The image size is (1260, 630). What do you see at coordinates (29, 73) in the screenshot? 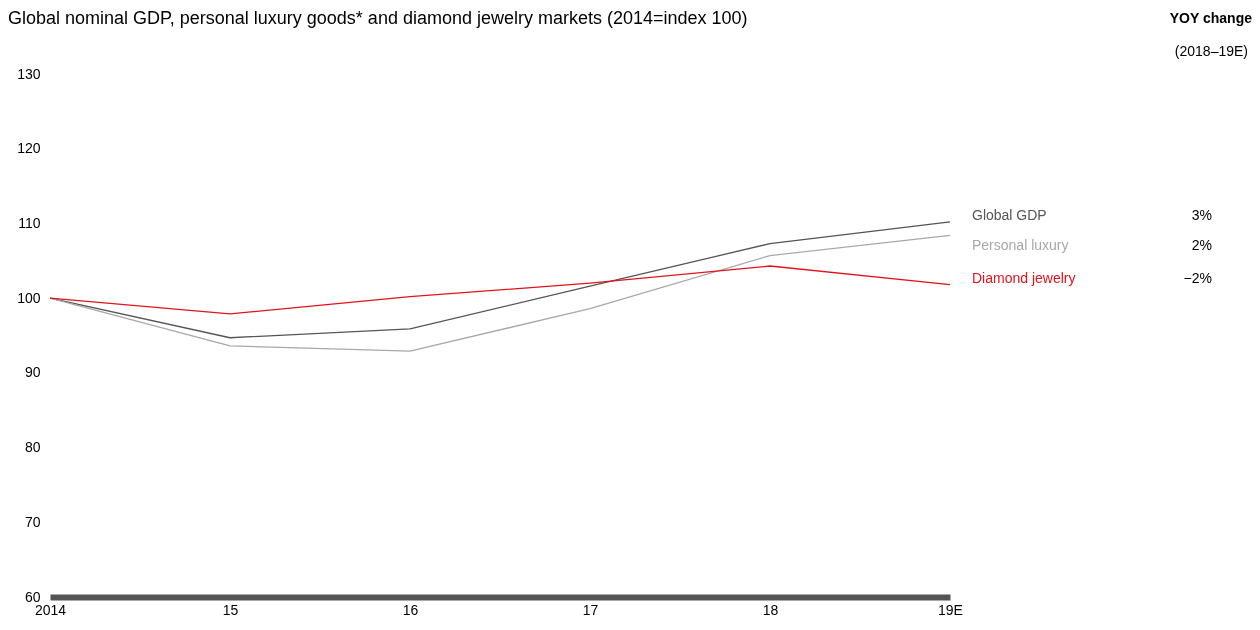
I see `y-tick-label: 130` at bounding box center [29, 73].